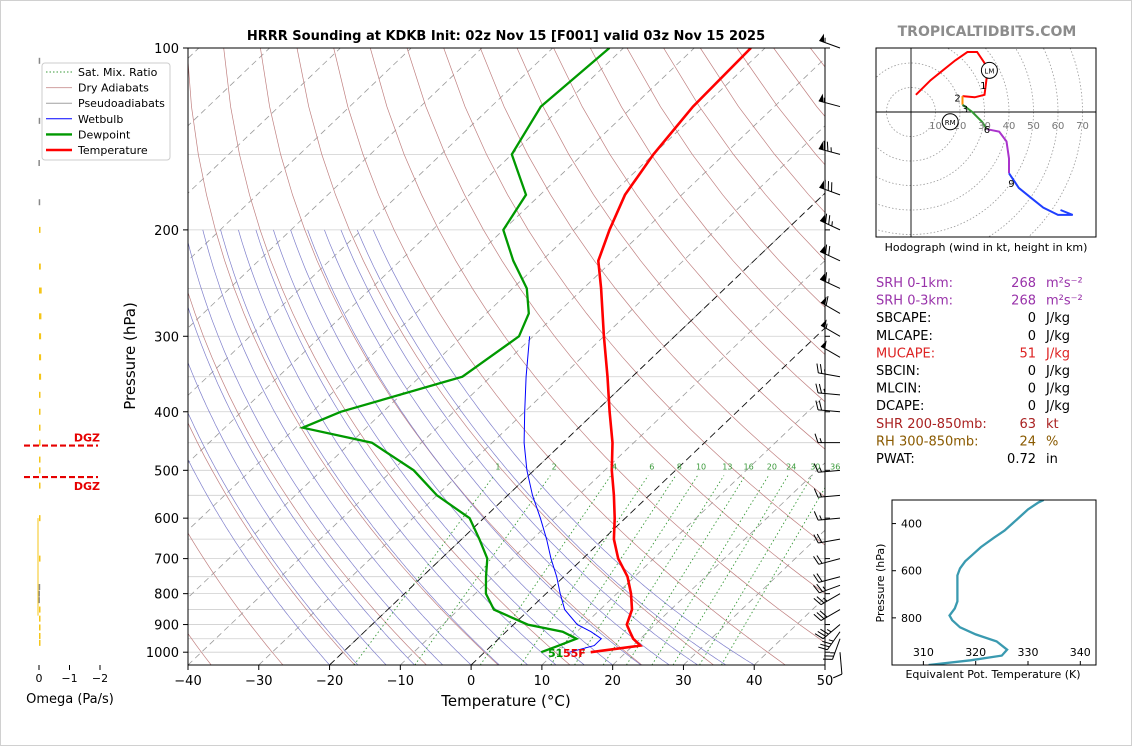 Image resolution: width=1134 pixels, height=752 pixels. Describe the element at coordinates (471, 681) in the screenshot. I see `x-tick-label: 0` at that location.